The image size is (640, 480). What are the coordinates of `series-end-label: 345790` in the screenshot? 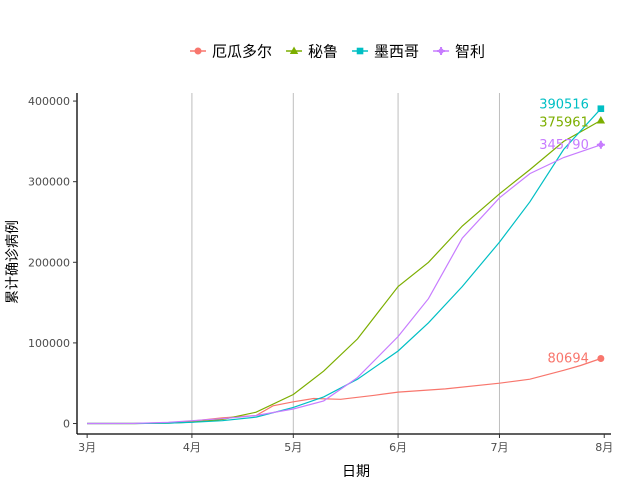 It's located at (564, 145).